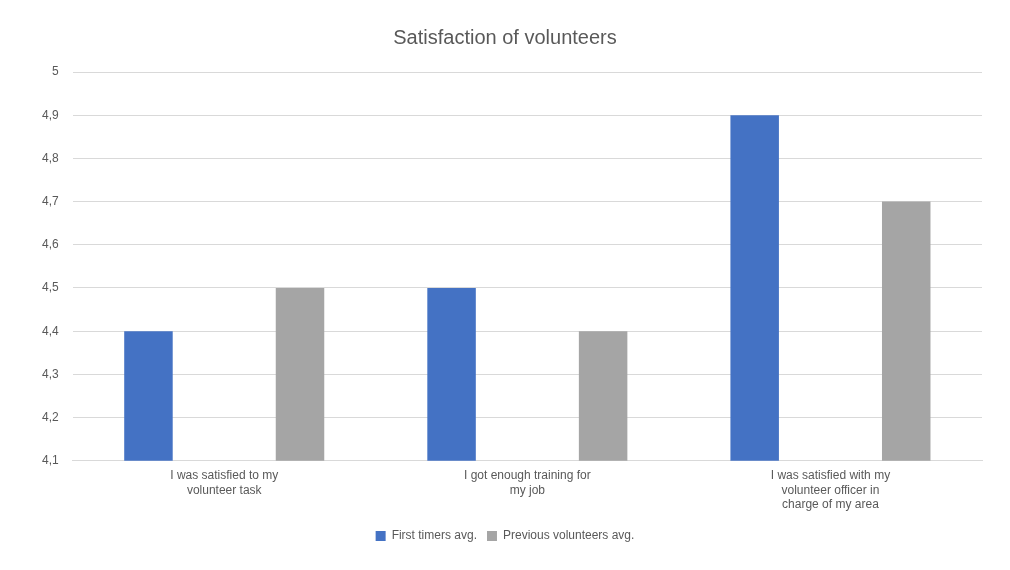 This screenshot has height=570, width=1010. I want to click on y-tick-label: 4,4, so click(50, 330).